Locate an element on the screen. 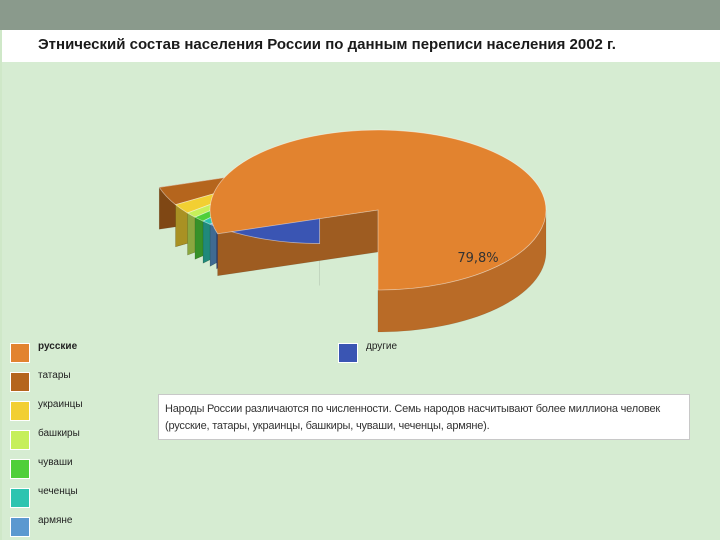  legend-item: татары is located at coordinates (40, 381).